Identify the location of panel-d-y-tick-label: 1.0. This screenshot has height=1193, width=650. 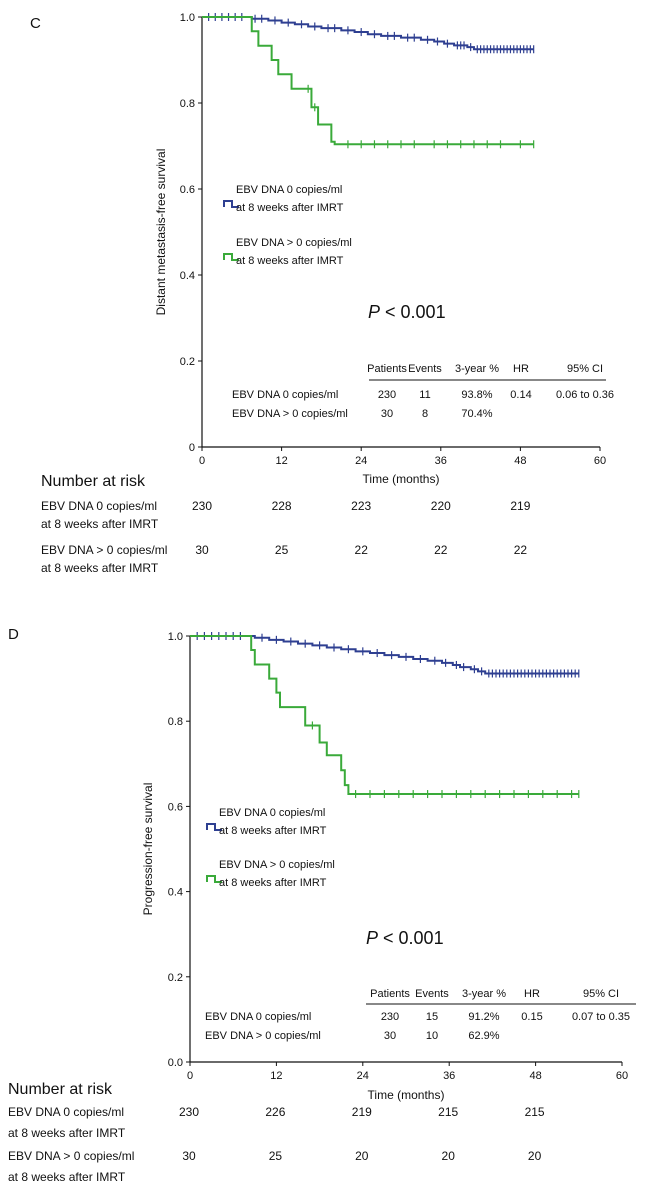
(175, 637).